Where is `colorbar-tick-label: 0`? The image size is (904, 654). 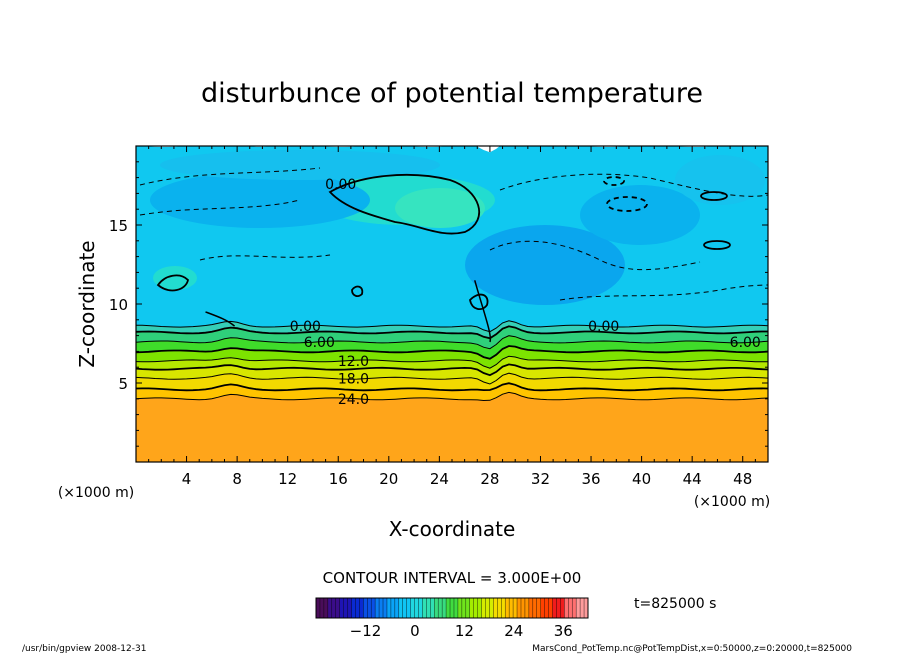 colorbar-tick-label: 0 is located at coordinates (415, 631).